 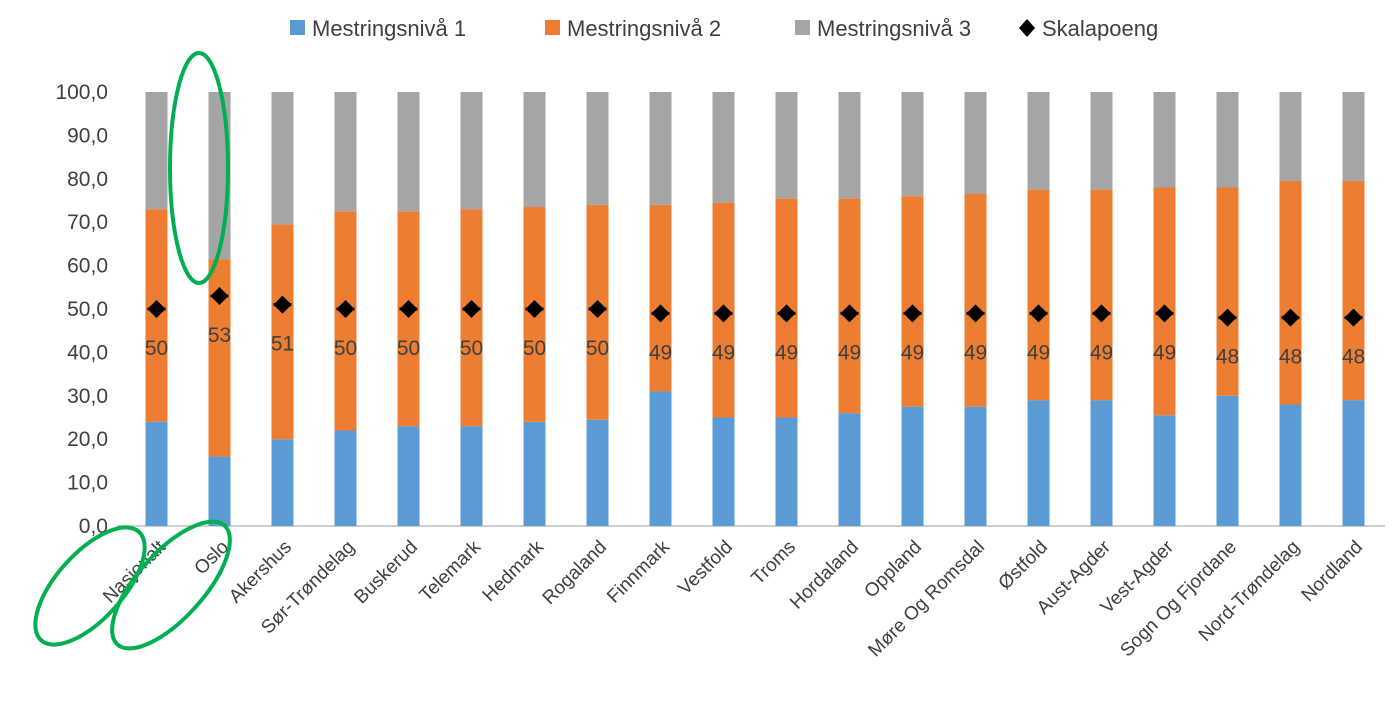 What do you see at coordinates (451, 571) in the screenshot?
I see `category-label: Telemark` at bounding box center [451, 571].